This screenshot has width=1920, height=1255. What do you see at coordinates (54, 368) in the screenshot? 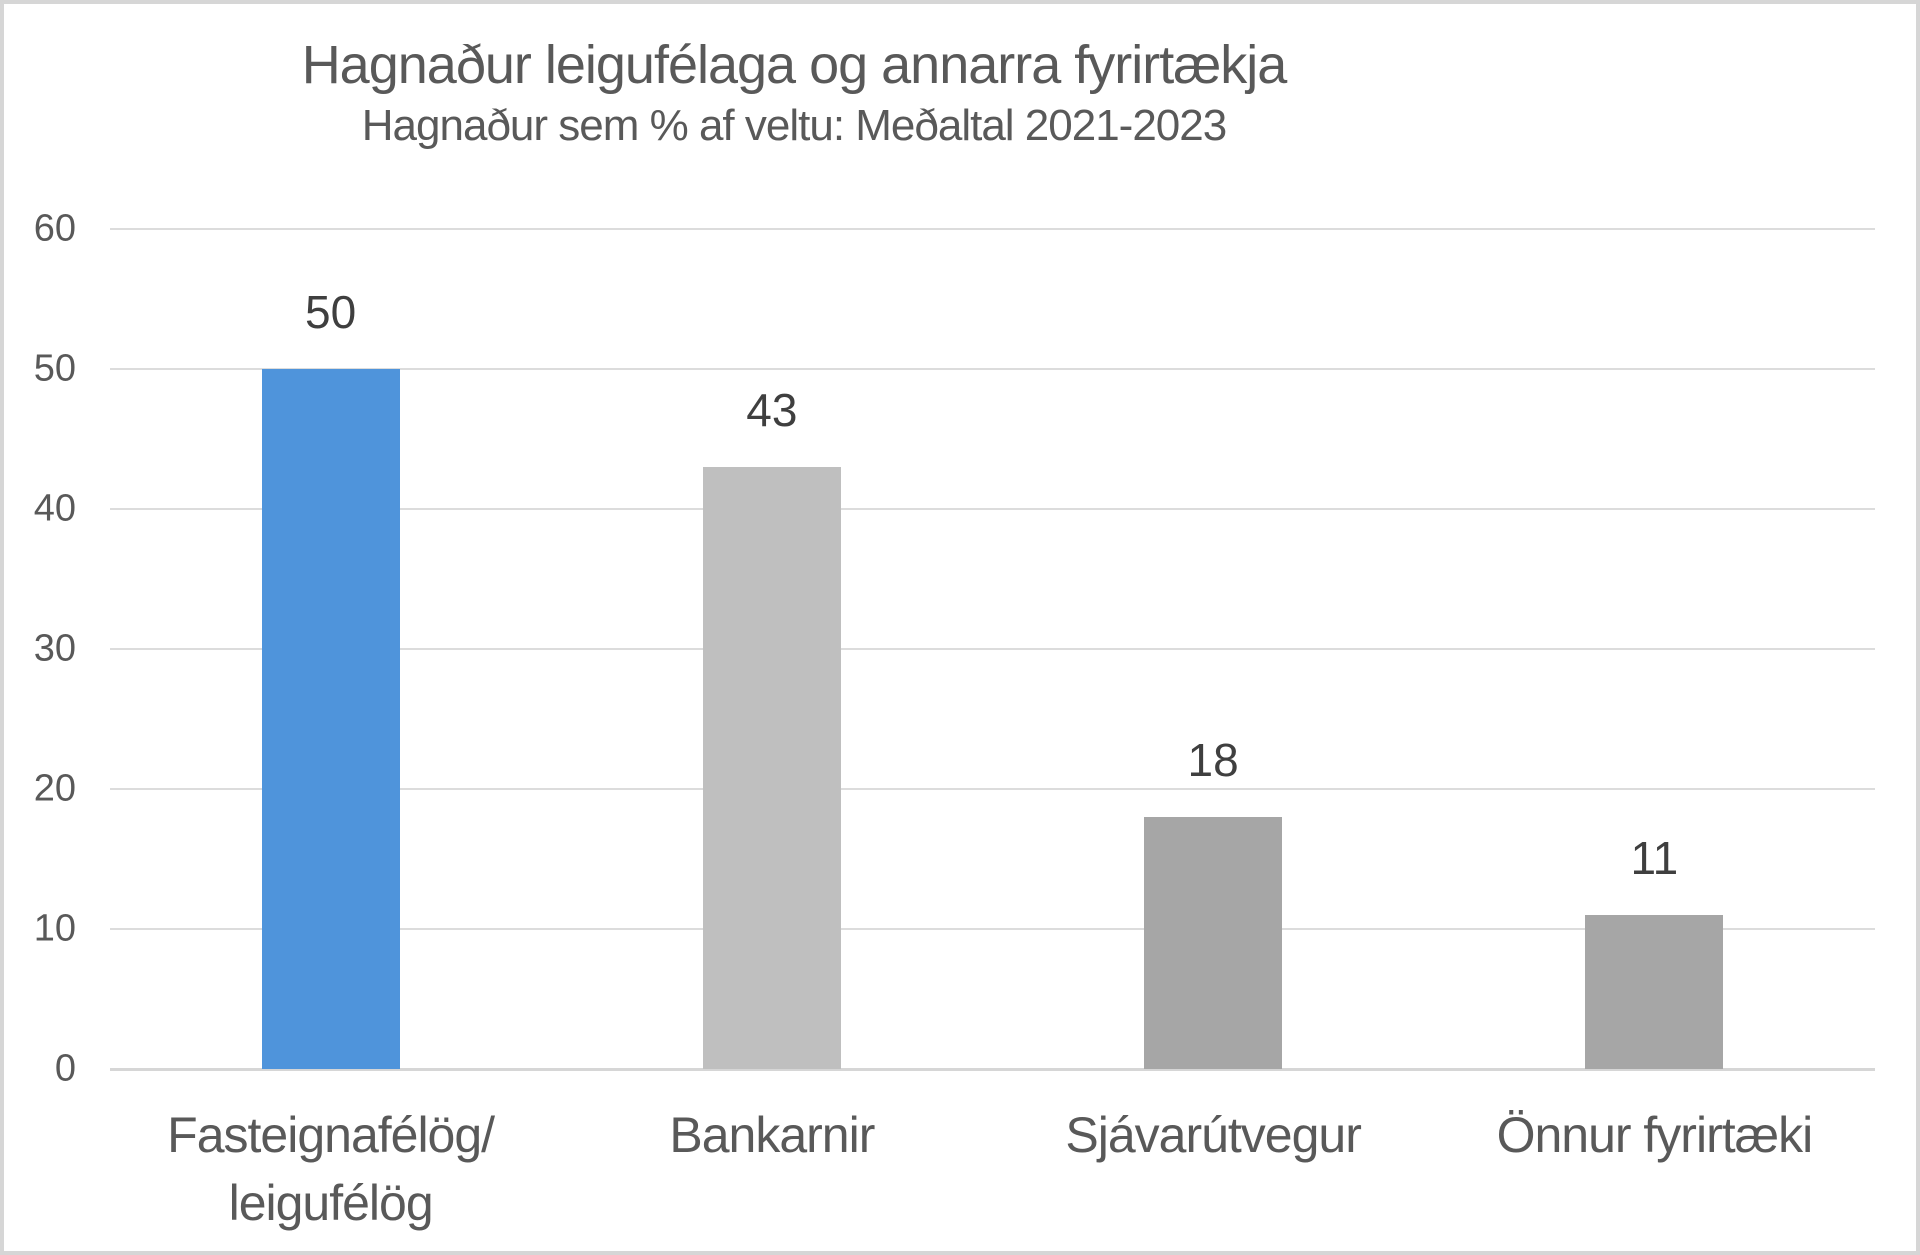
I see `y-axis-tick-label: 50` at bounding box center [54, 368].